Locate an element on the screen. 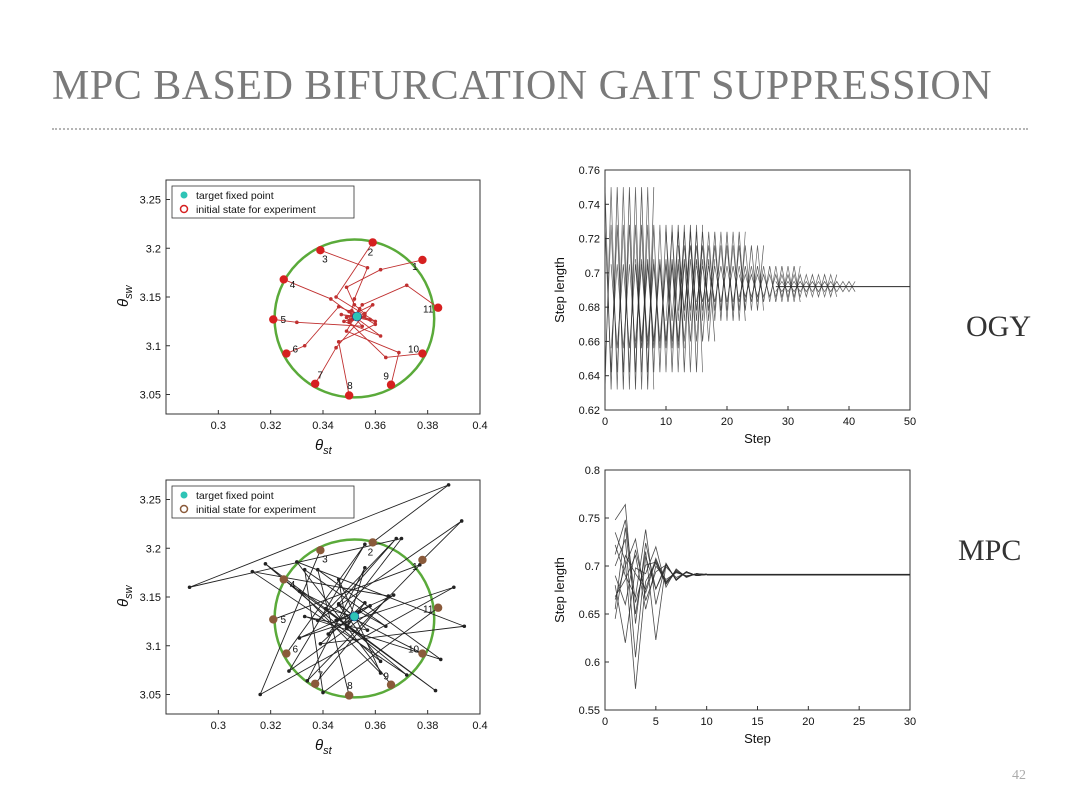 Image resolution: width=1080 pixels, height=810 pixels. x-tick-label: 0.38 is located at coordinates (427, 726).